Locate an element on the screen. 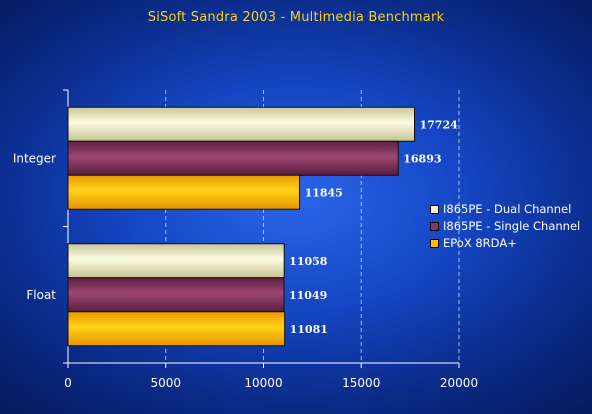  category-label-float: Float is located at coordinates (41, 295).